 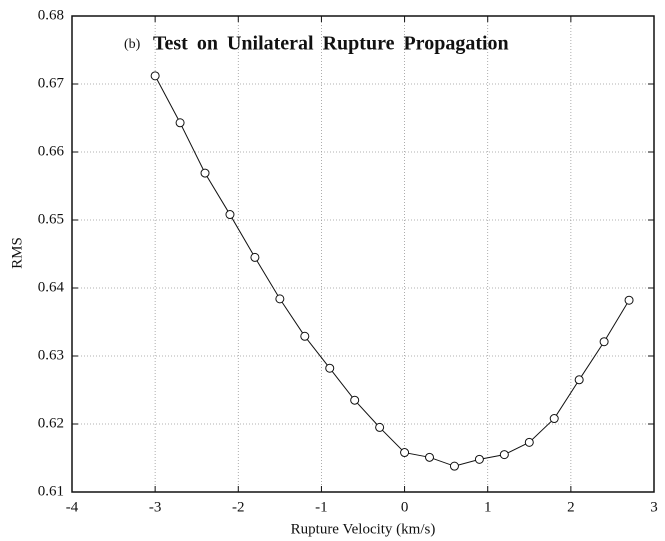 What do you see at coordinates (51, 491) in the screenshot?
I see `y-tick-label: 0.61` at bounding box center [51, 491].